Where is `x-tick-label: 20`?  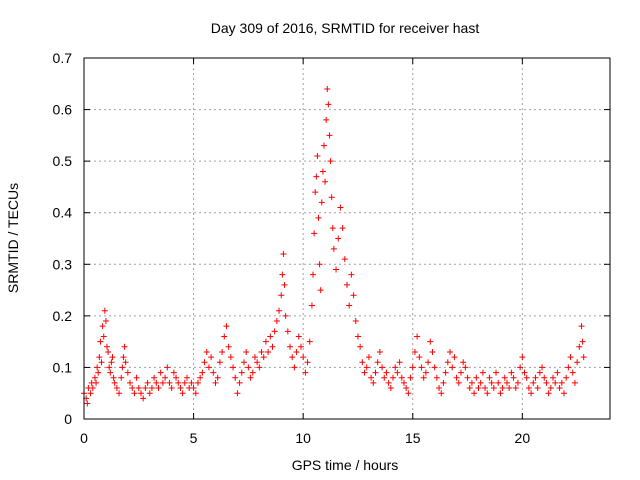
x-tick-label: 20 is located at coordinates (523, 438).